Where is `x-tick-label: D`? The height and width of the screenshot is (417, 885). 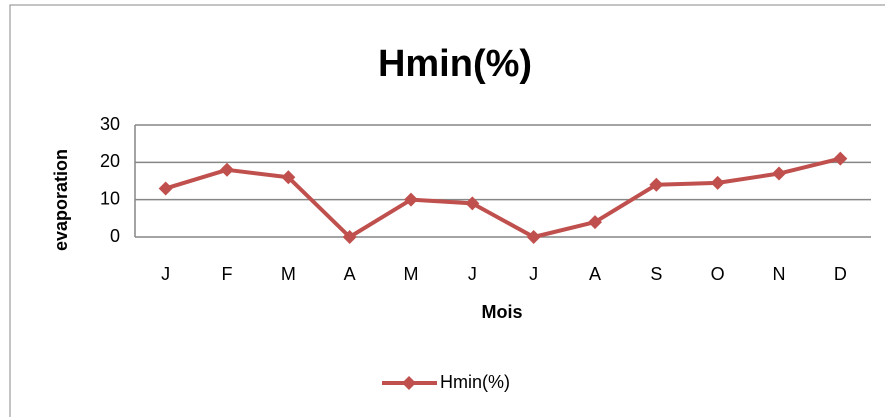 x-tick-label: D is located at coordinates (840, 274).